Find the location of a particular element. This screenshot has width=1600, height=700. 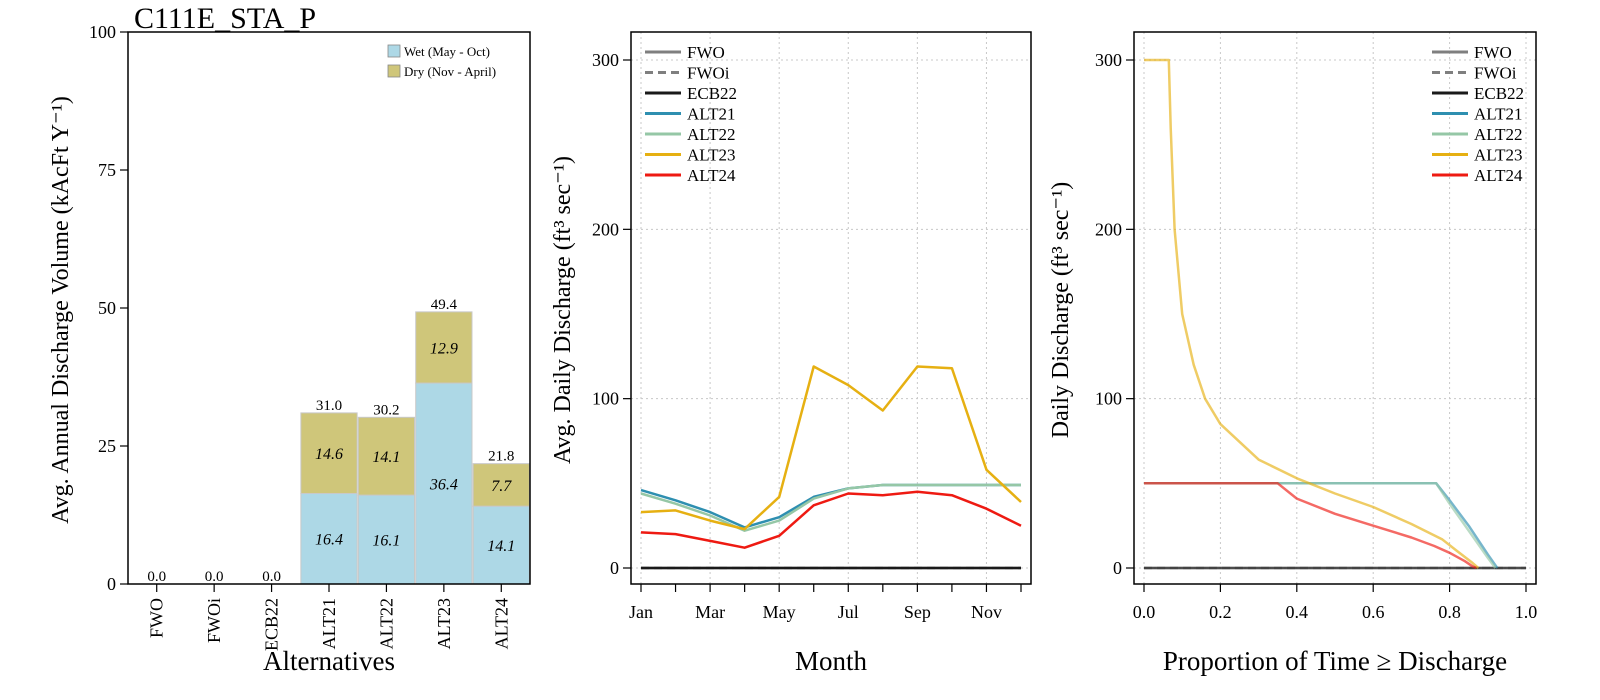

x-axis-label: Proportion of Time ≥ Discharge is located at coordinates (1335, 661).